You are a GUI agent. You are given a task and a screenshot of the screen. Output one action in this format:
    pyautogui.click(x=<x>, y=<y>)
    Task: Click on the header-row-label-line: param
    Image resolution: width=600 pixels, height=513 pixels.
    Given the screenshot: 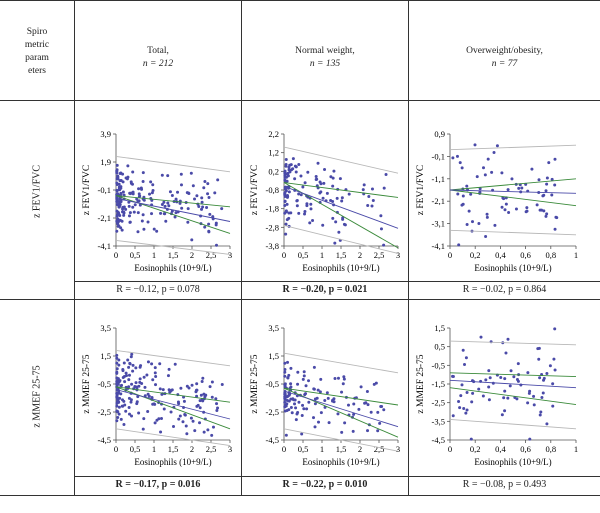 What is the action you would take?
    pyautogui.click(x=37, y=58)
    